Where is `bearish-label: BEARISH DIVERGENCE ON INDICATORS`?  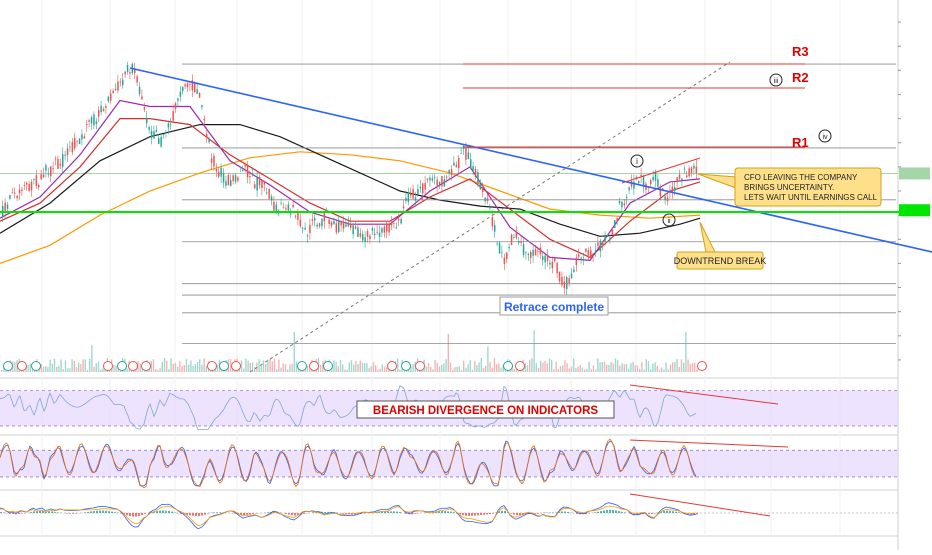 bearish-label: BEARISH DIVERGENCE ON INDICATORS is located at coordinates (485, 411).